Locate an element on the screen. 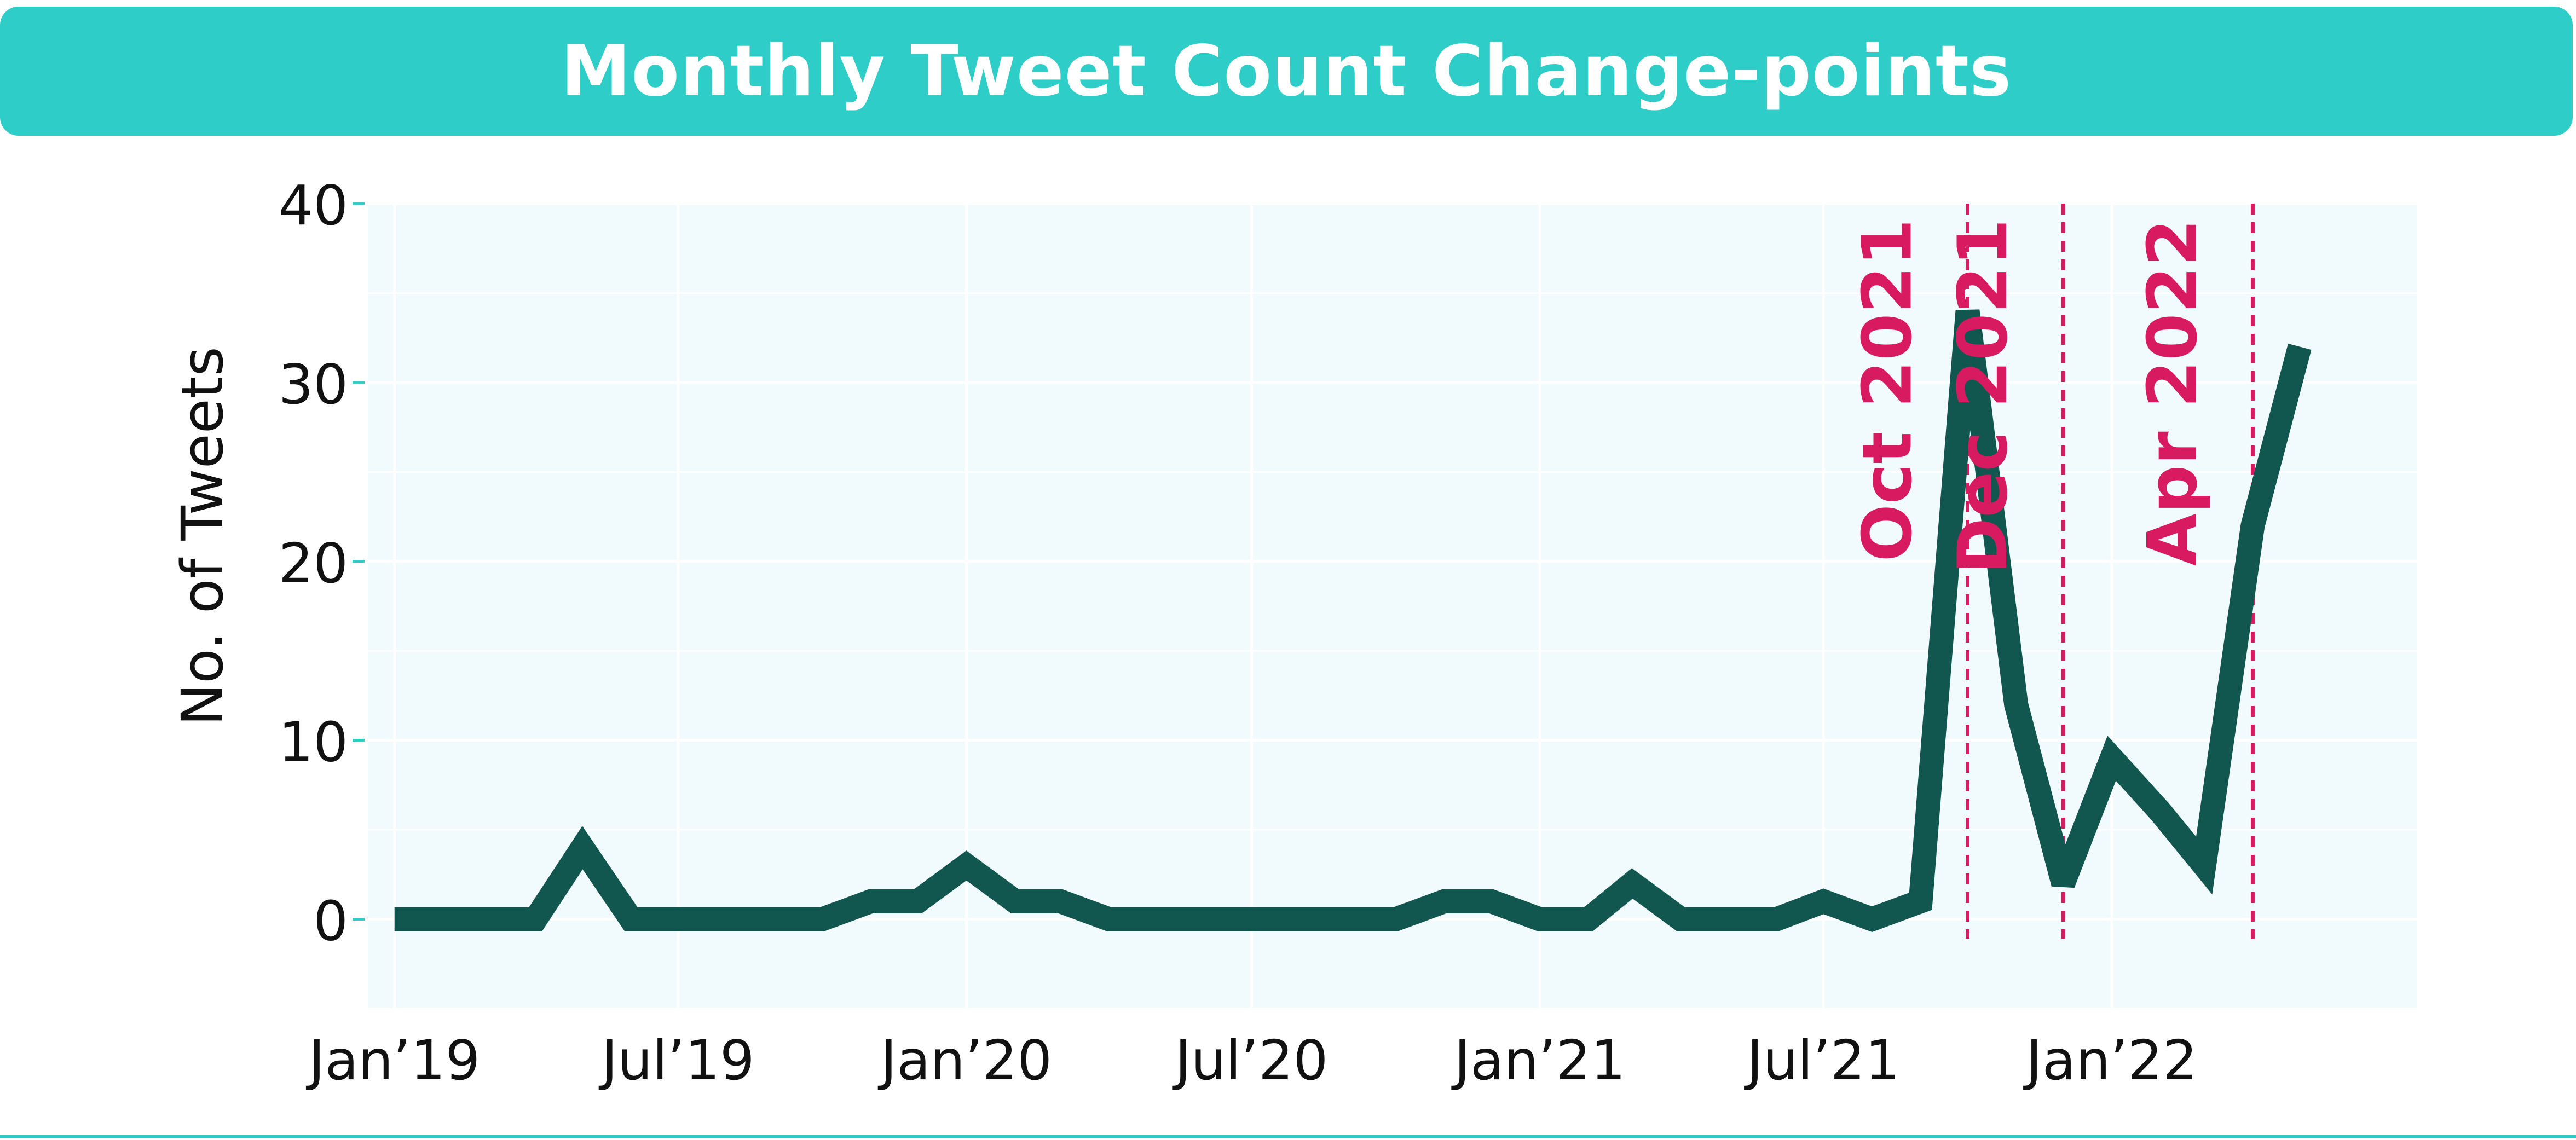 The height and width of the screenshot is (1140, 2576). x-tick-label: Jan’22 is located at coordinates (2110, 1060).